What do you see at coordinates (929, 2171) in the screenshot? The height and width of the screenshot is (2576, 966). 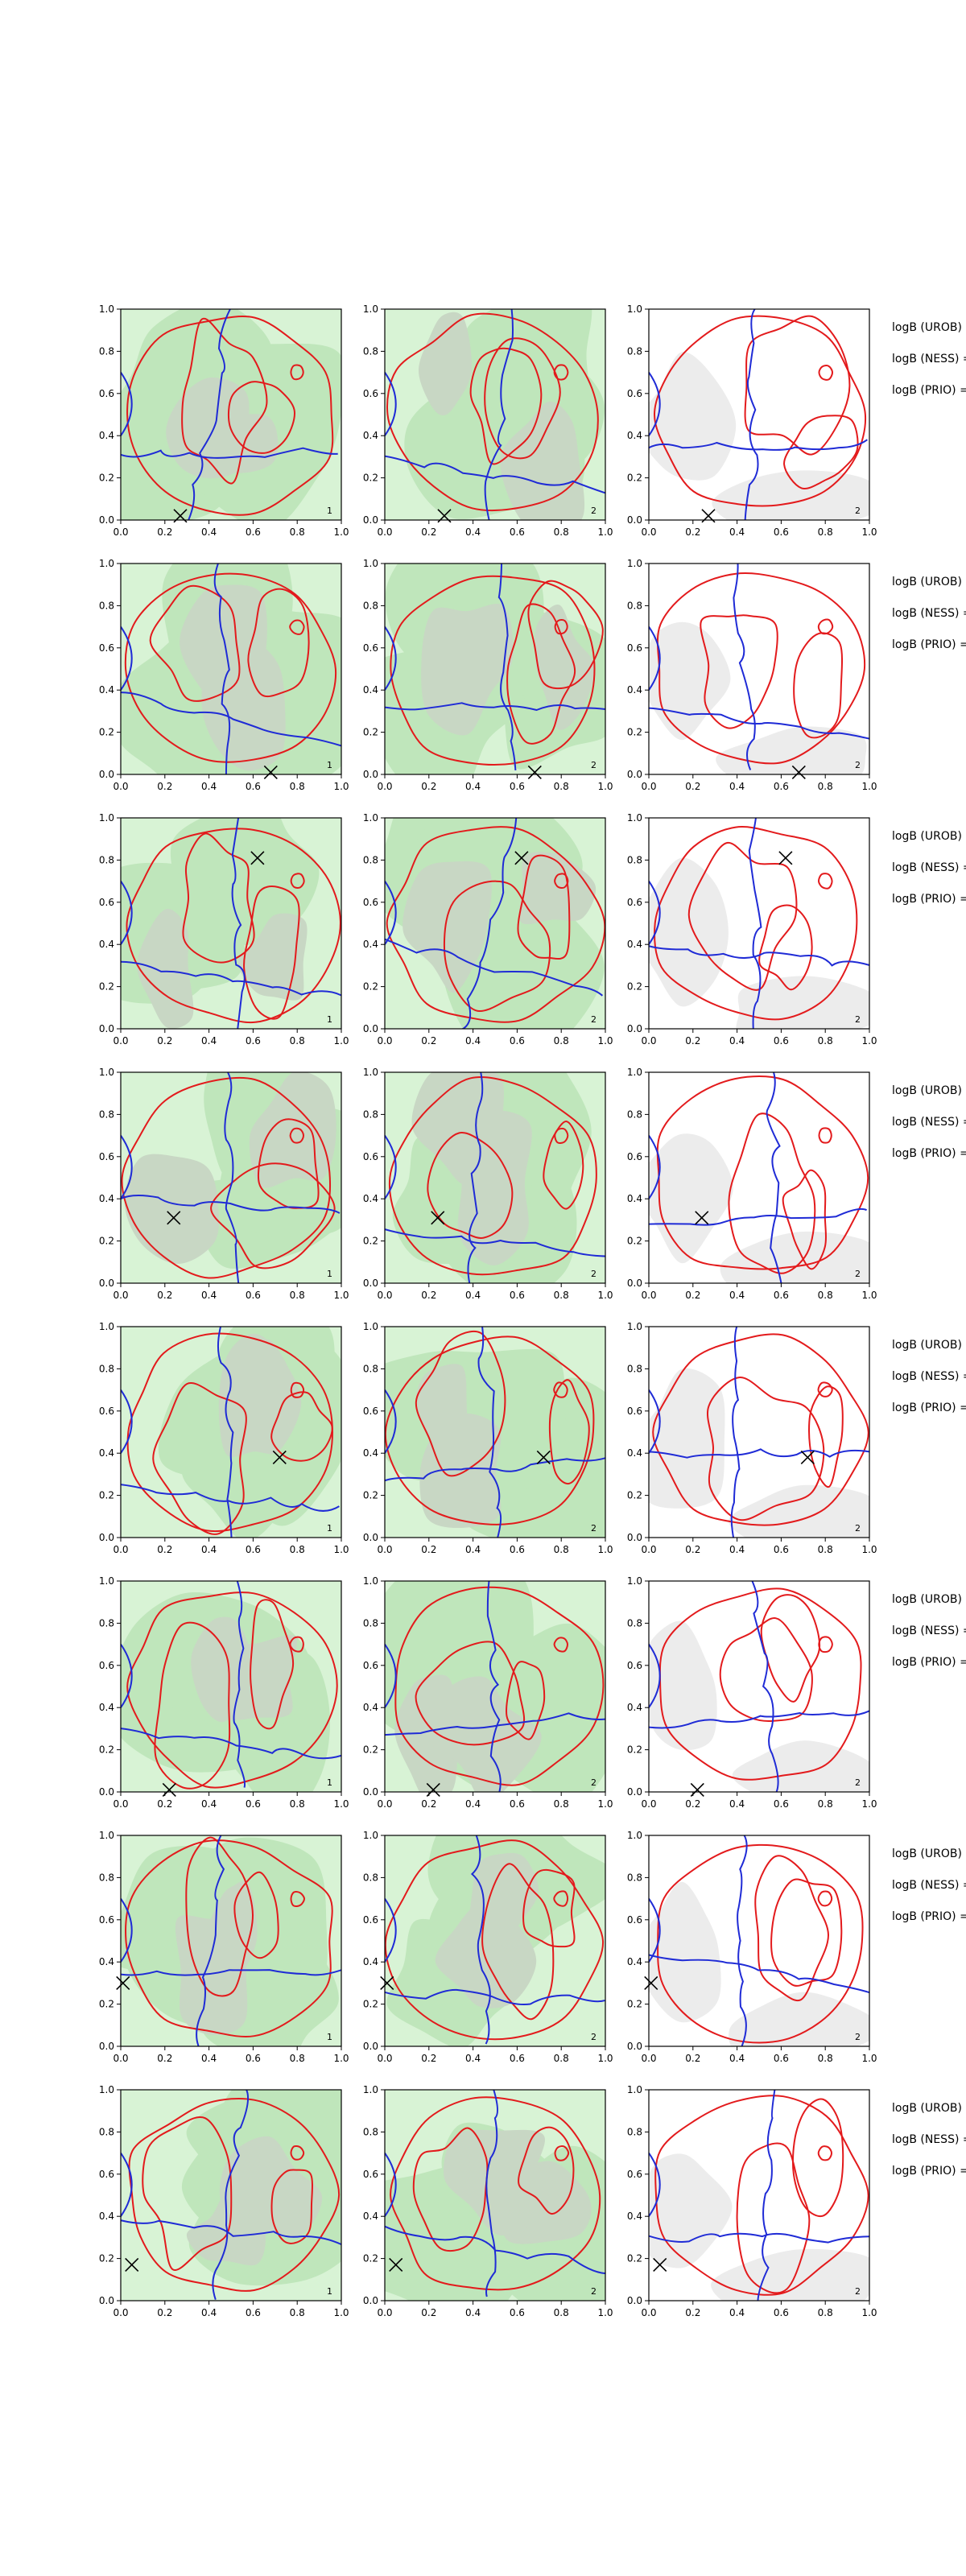 I see `logb-label-r8-3: logB (PRIO) =` at bounding box center [929, 2171].